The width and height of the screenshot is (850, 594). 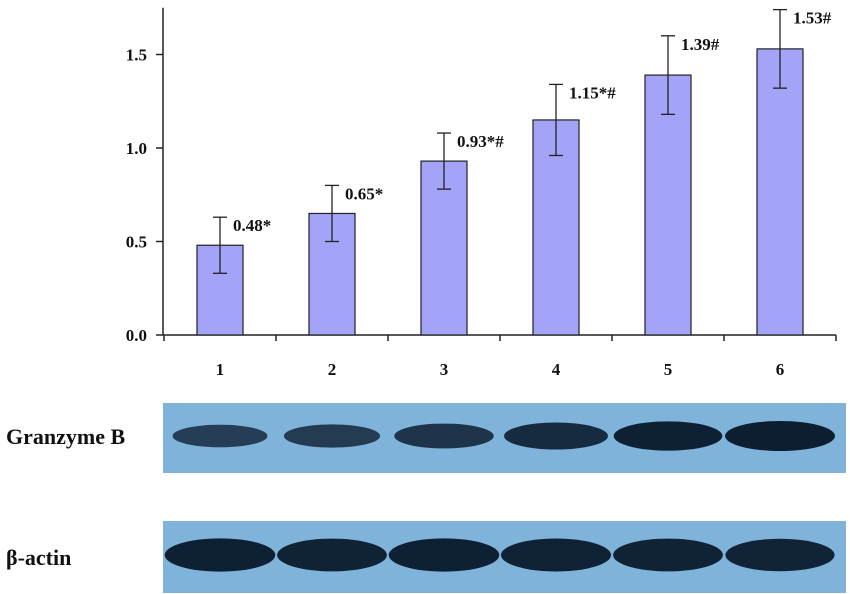 What do you see at coordinates (38, 557) in the screenshot?
I see `beta-actin-label: β-actin` at bounding box center [38, 557].